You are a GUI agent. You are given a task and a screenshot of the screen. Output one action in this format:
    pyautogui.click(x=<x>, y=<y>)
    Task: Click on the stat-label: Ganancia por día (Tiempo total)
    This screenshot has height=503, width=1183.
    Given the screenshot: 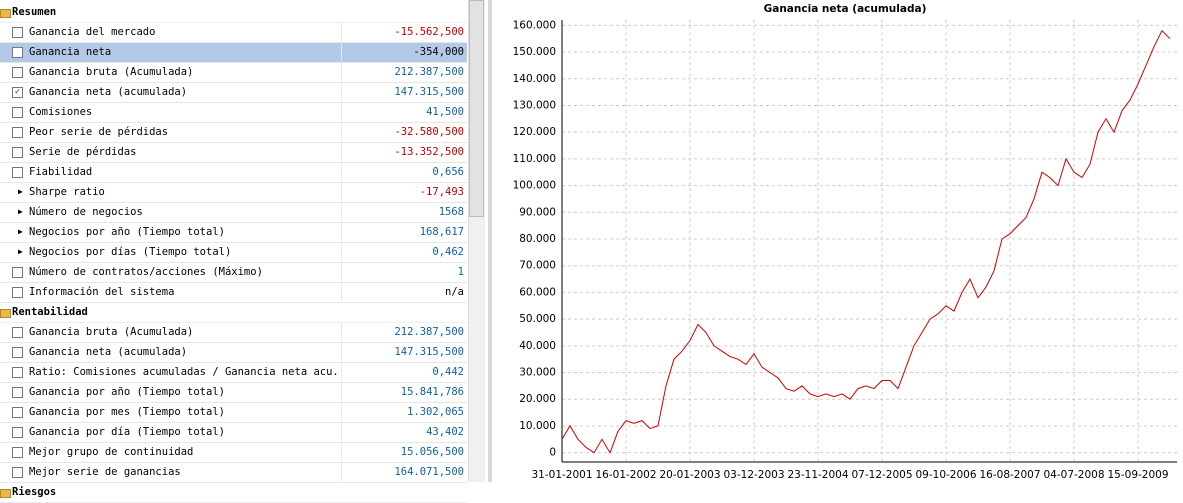 What is the action you would take?
    pyautogui.click(x=127, y=432)
    